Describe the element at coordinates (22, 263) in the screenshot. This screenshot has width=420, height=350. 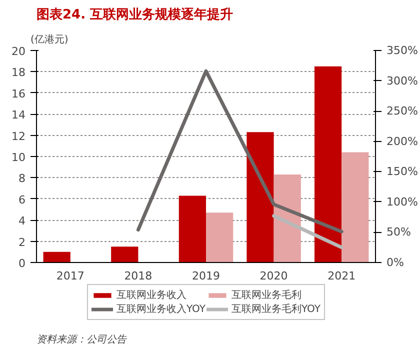
I see `y-tick-label: 0` at that location.